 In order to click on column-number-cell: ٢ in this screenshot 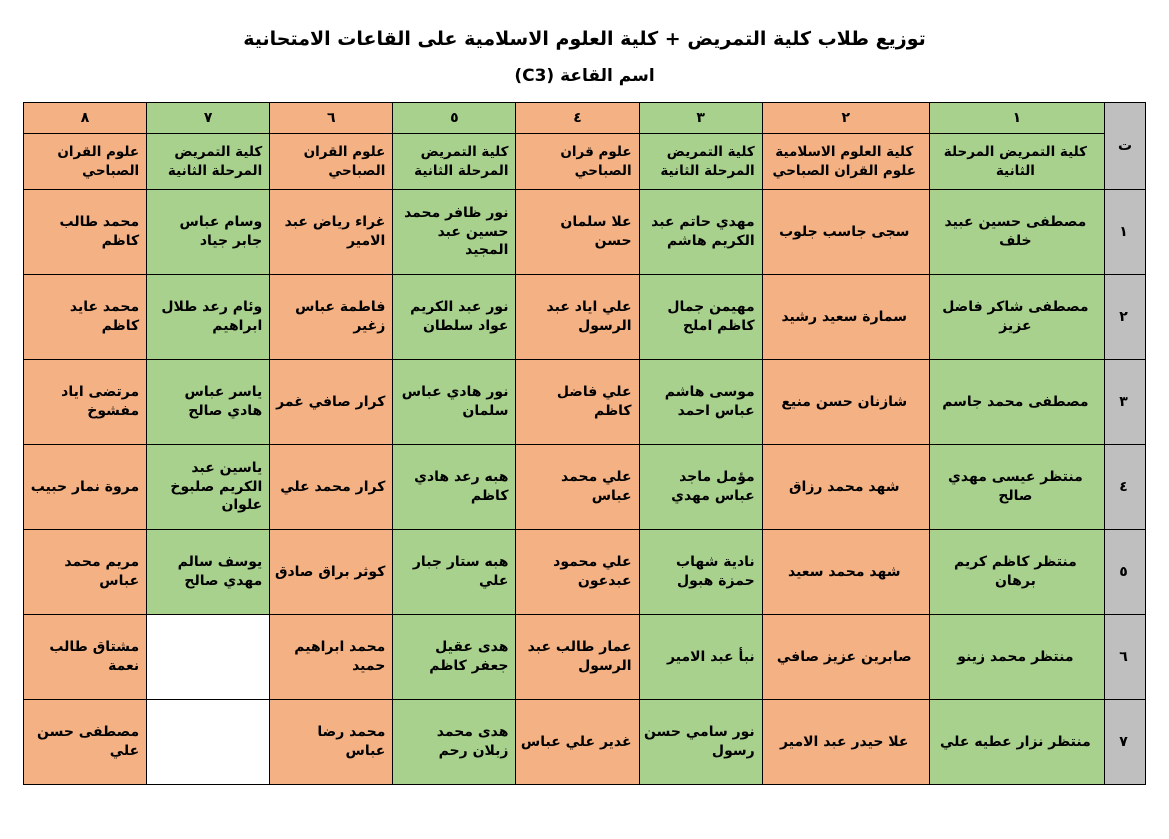, I will do `click(845, 118)`.